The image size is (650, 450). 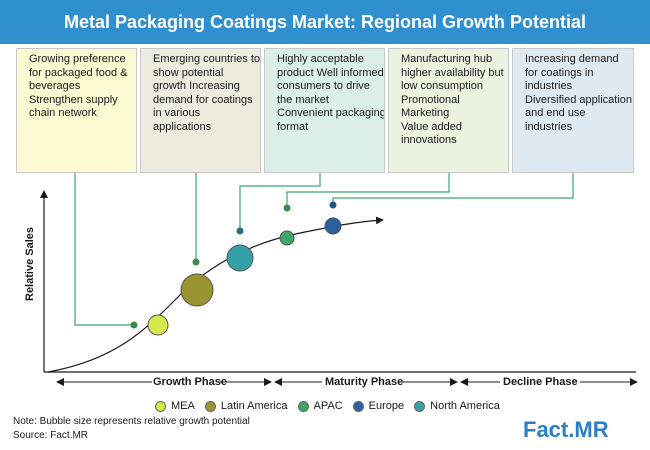 What do you see at coordinates (323, 86) in the screenshot?
I see `box-line: consumers to drive` at bounding box center [323, 86].